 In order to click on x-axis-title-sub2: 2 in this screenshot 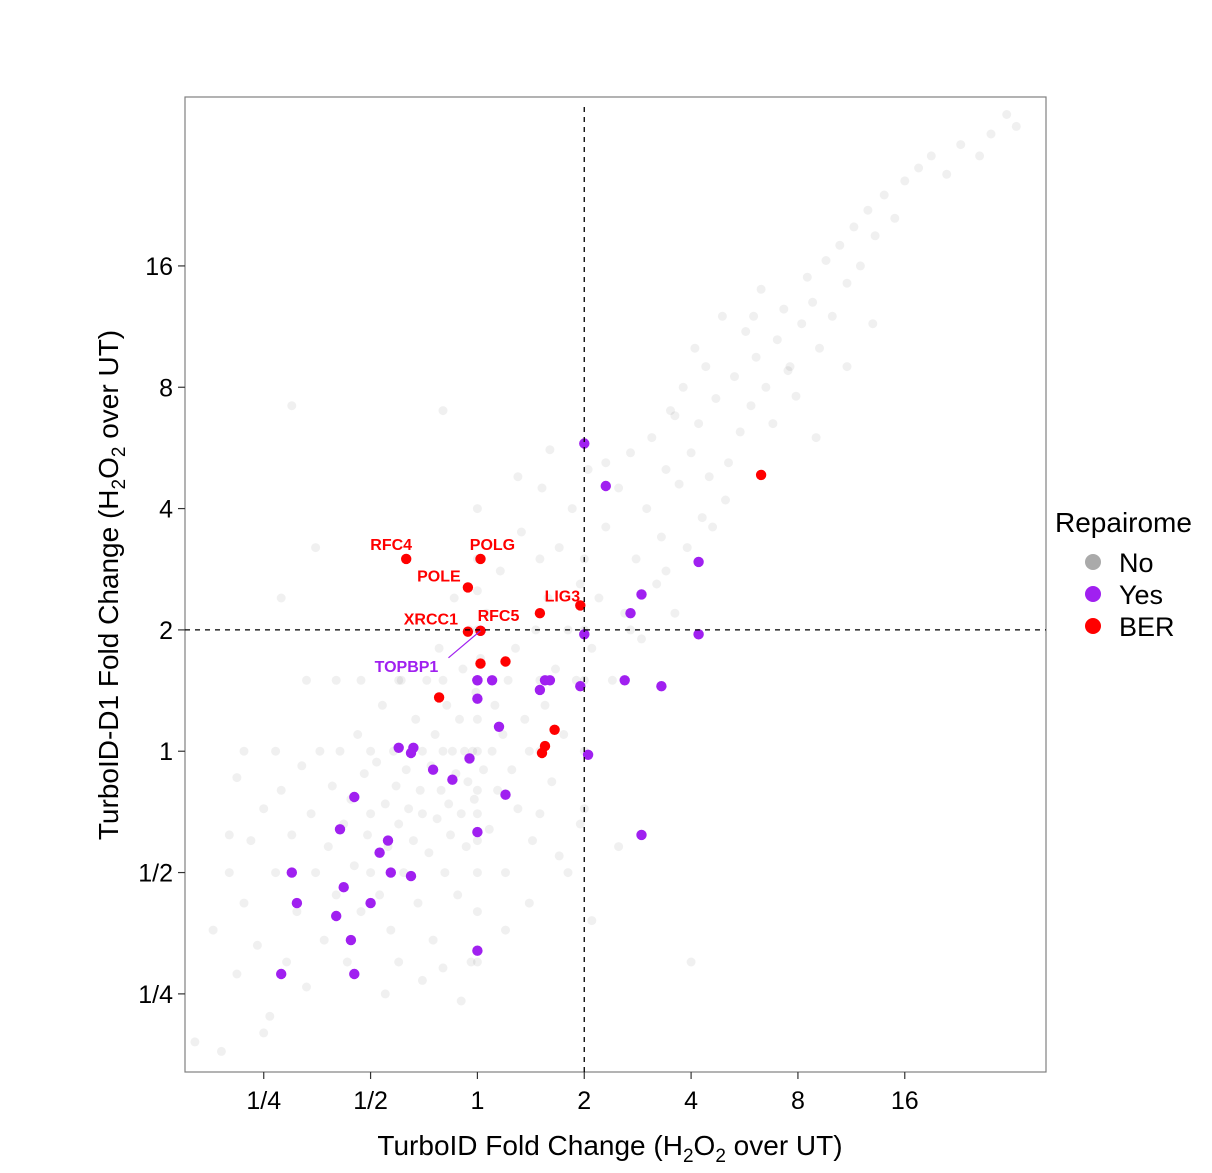, I will do `click(720, 1156)`.